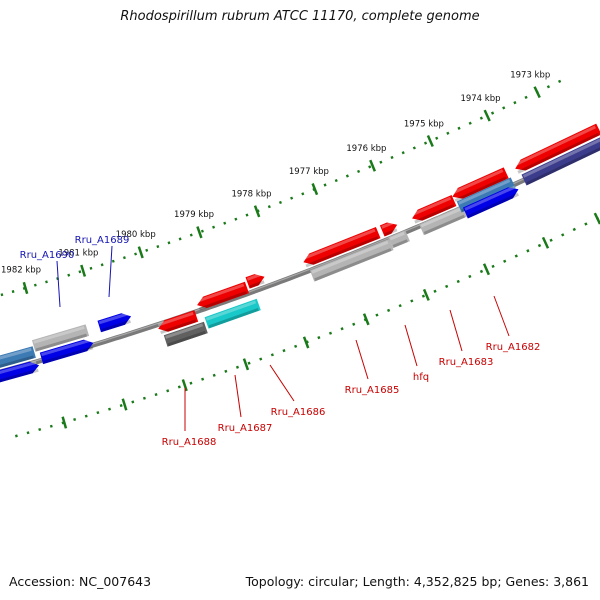 The width and height of the screenshot is (600, 600). What do you see at coordinates (102, 240) in the screenshot?
I see `gene-label: Rru_A1689` at bounding box center [102, 240].